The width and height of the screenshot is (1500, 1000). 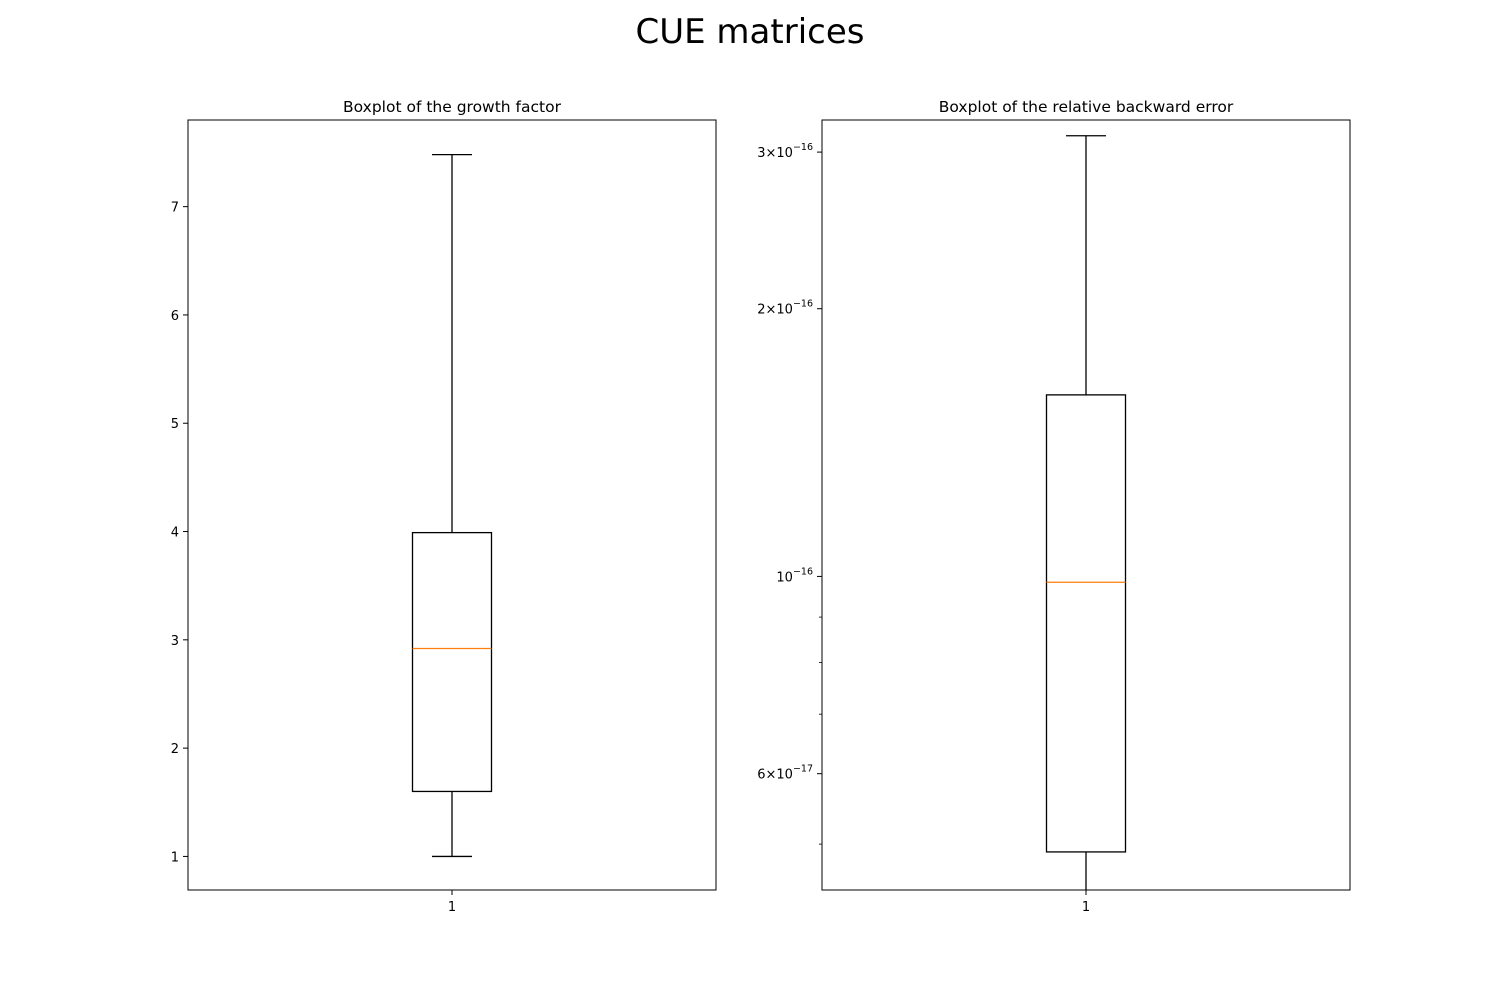 What do you see at coordinates (175, 749) in the screenshot?
I see `y-tick-label: 2` at bounding box center [175, 749].